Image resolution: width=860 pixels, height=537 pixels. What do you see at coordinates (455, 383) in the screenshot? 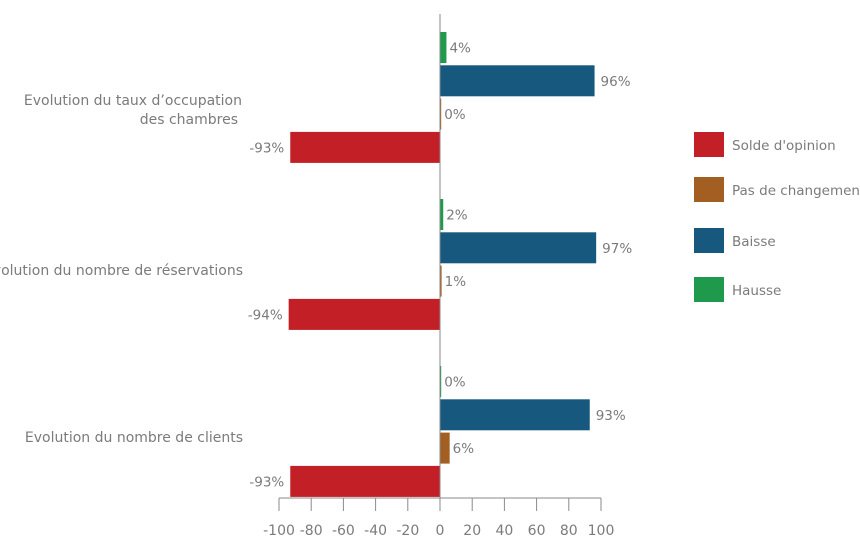
I see `data-label-hausse-3: 0%` at bounding box center [455, 383].